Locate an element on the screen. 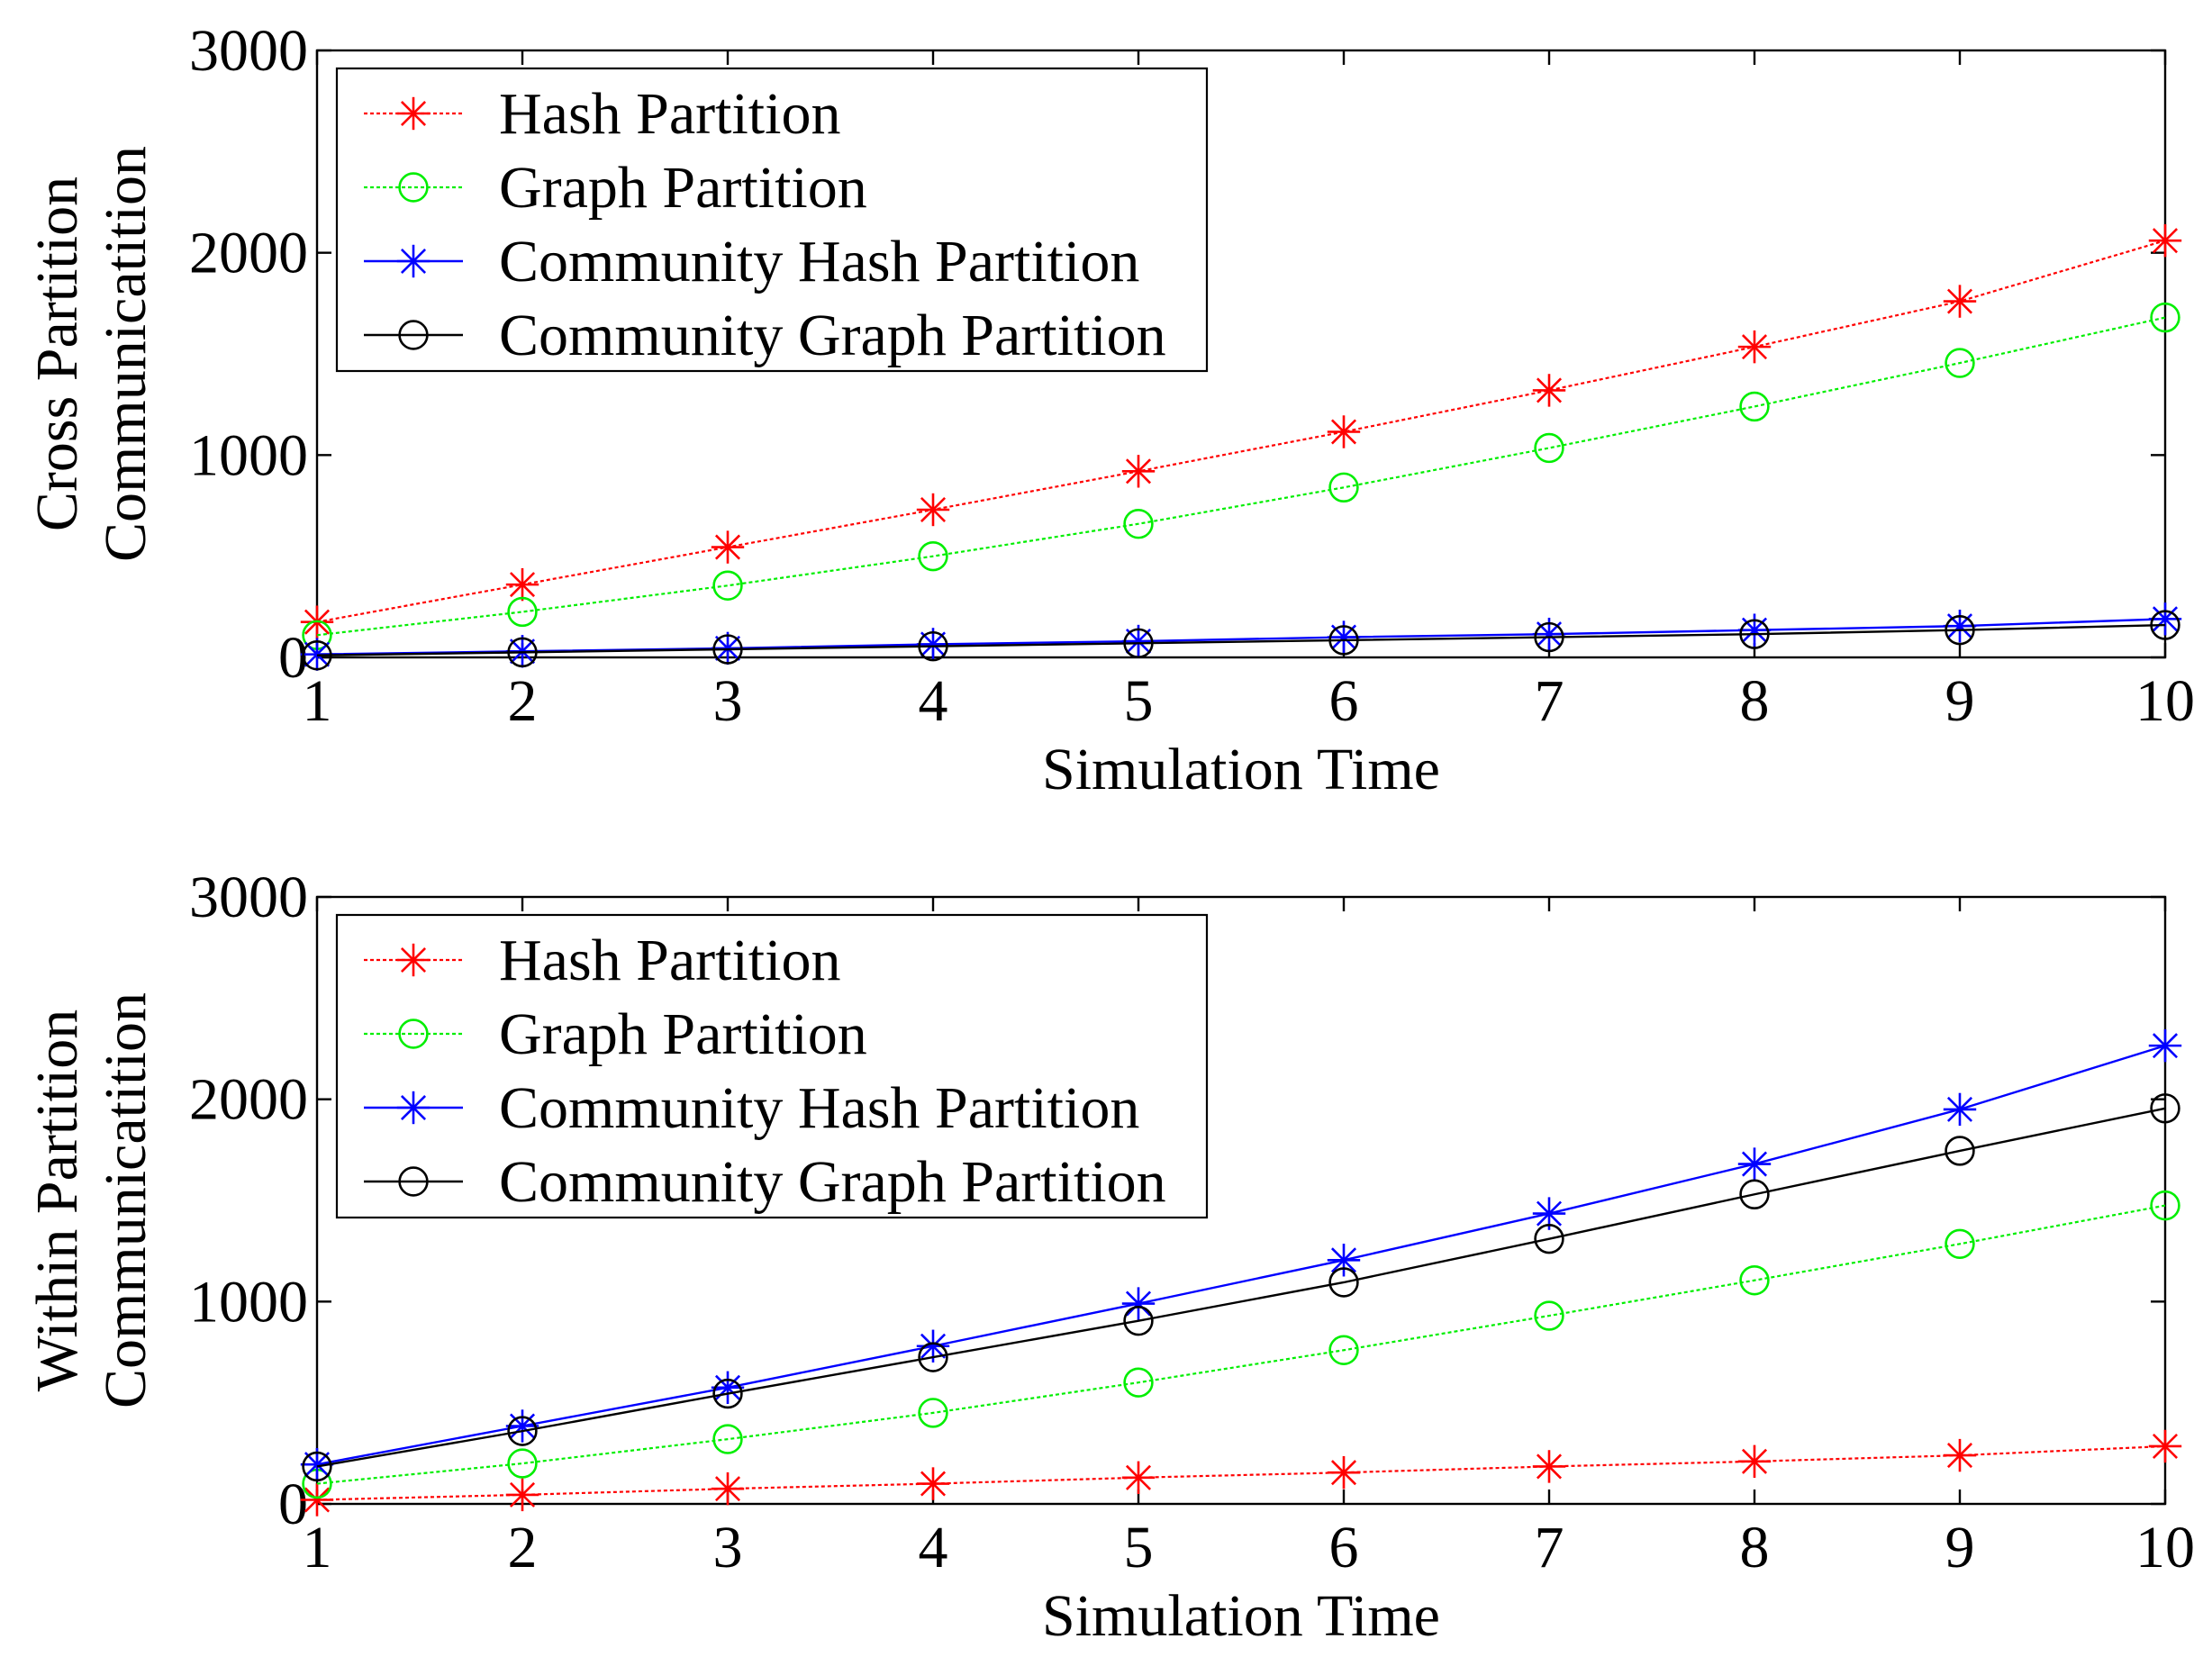 The width and height of the screenshot is (2212, 1657). x-tick-label: 6 is located at coordinates (1344, 1547).